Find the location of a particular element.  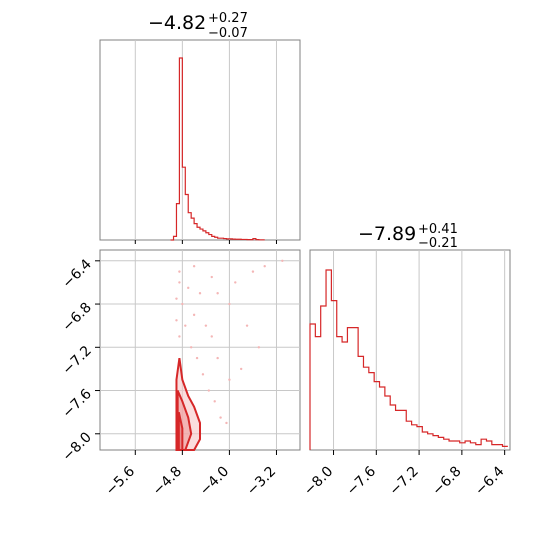

histogram-2-line is located at coordinates (408, 359).